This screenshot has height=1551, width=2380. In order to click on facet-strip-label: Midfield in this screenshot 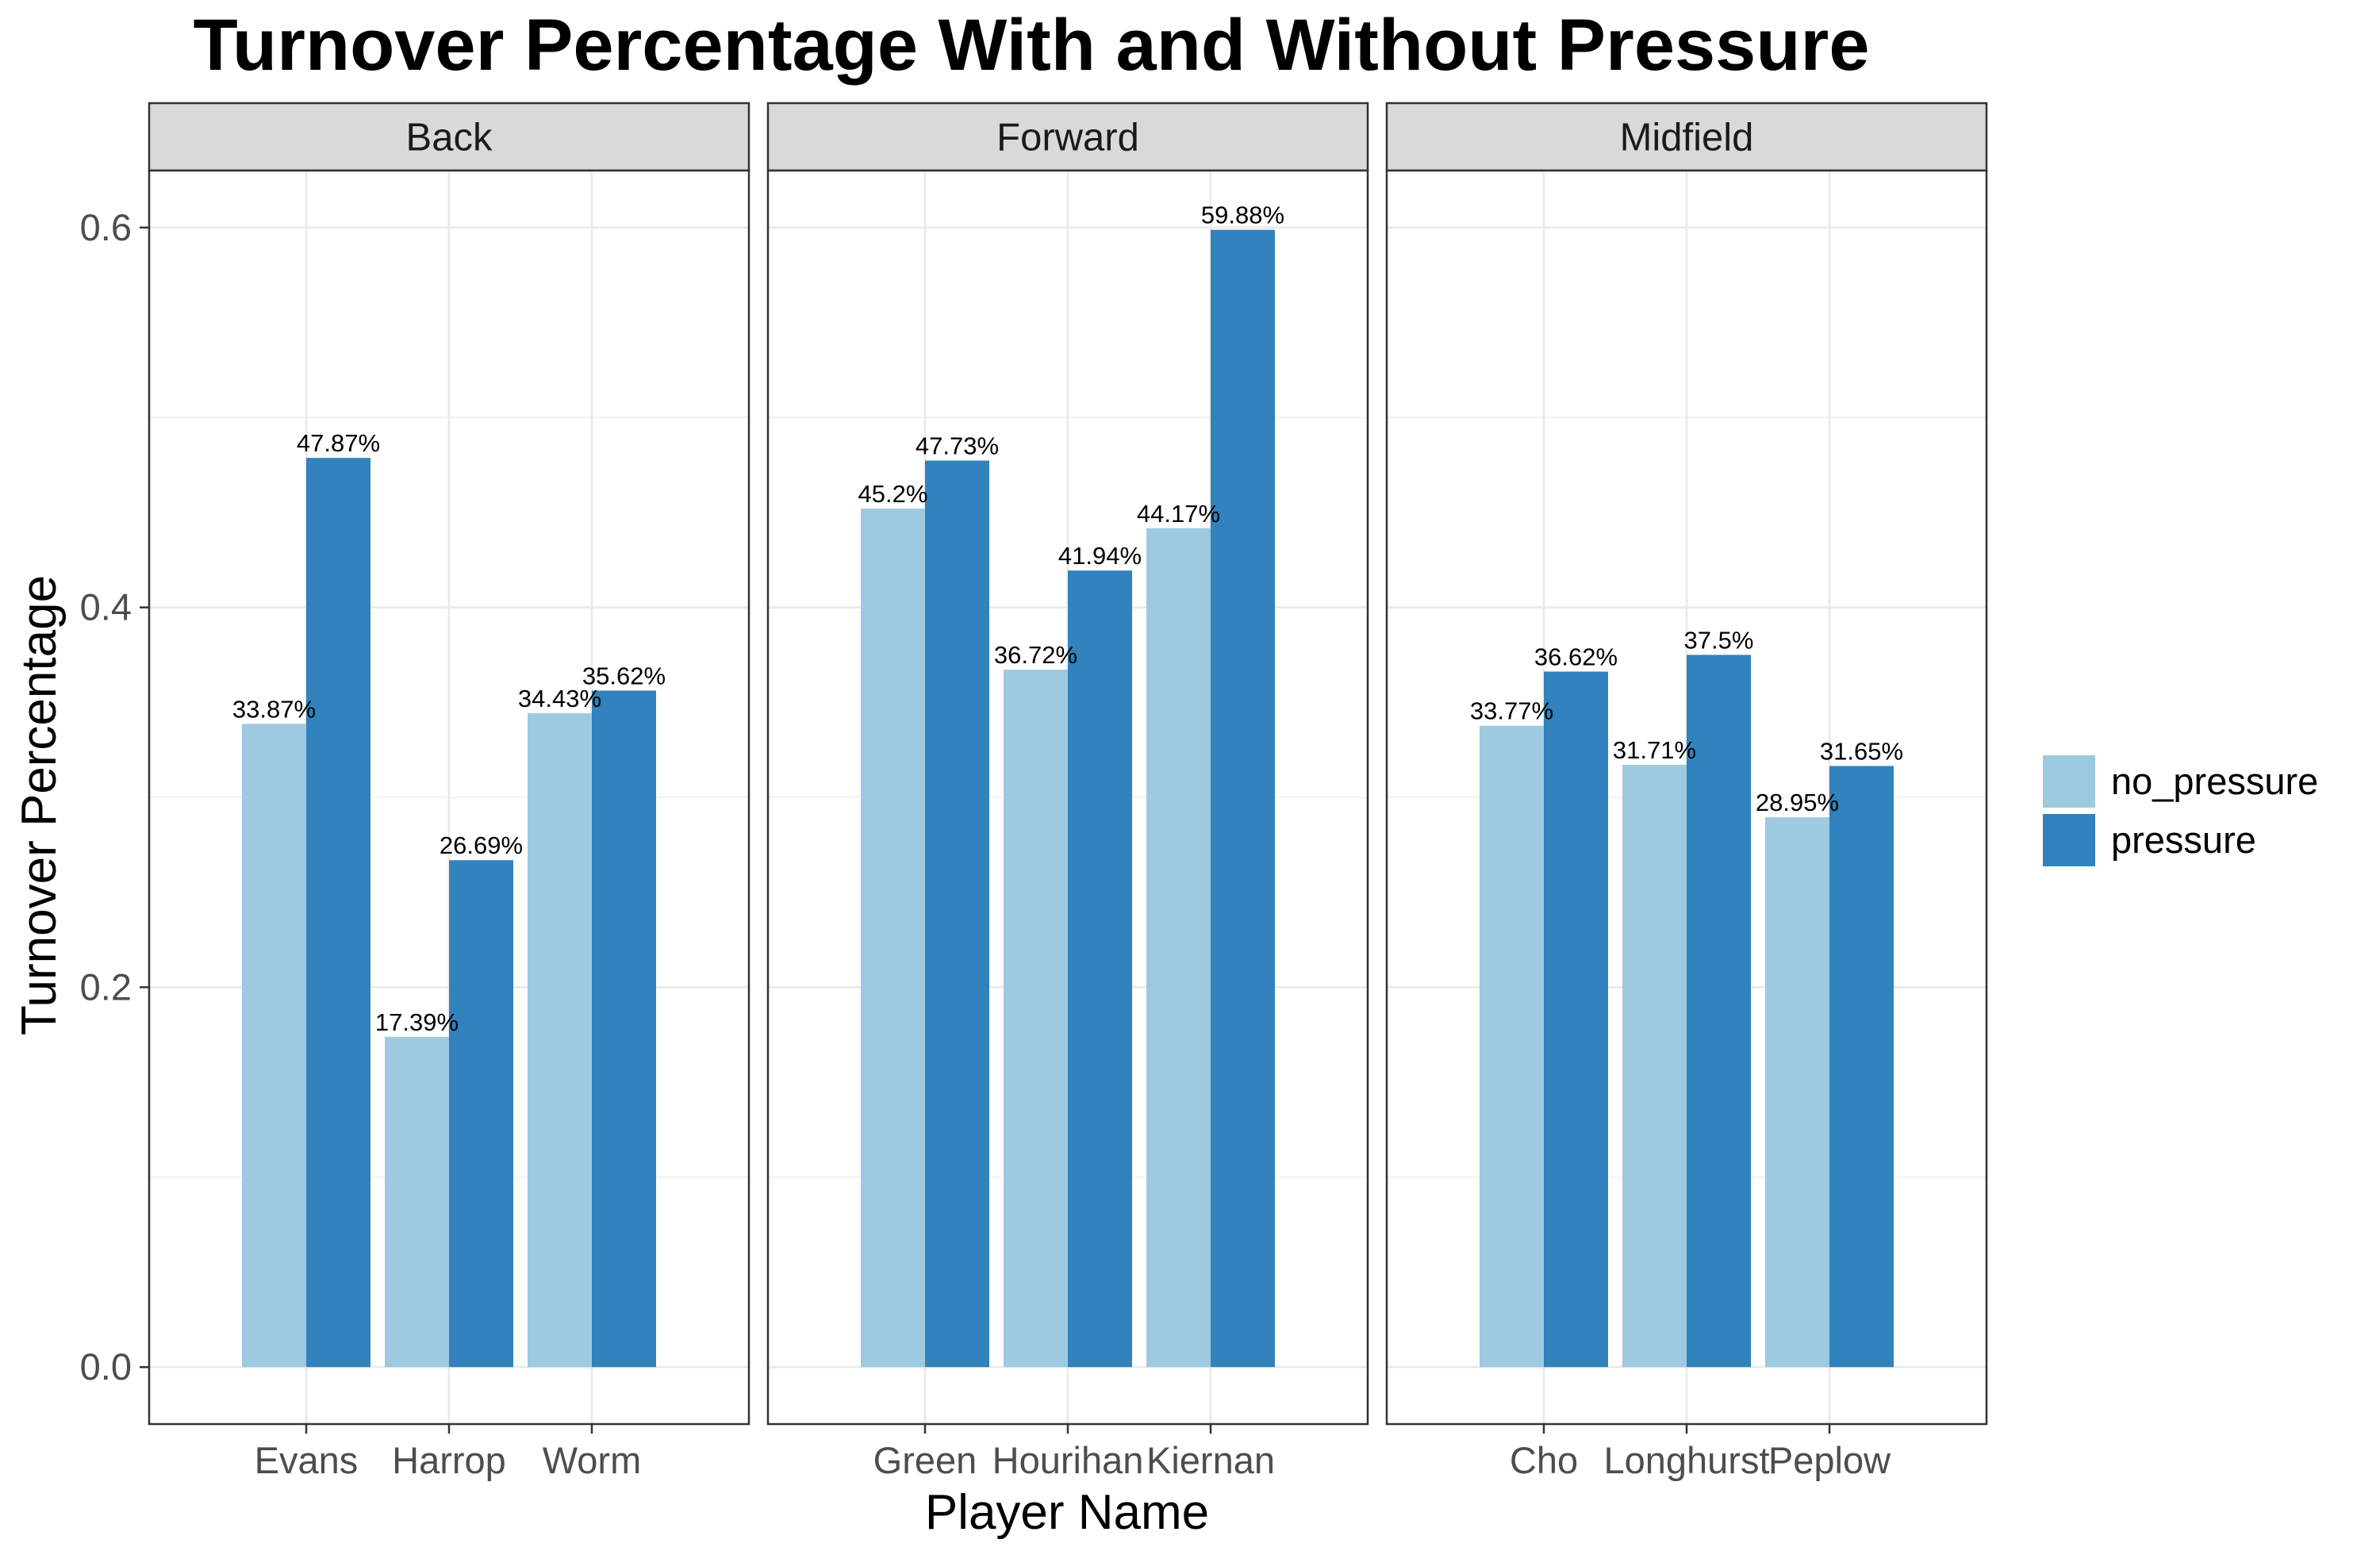, I will do `click(1687, 138)`.